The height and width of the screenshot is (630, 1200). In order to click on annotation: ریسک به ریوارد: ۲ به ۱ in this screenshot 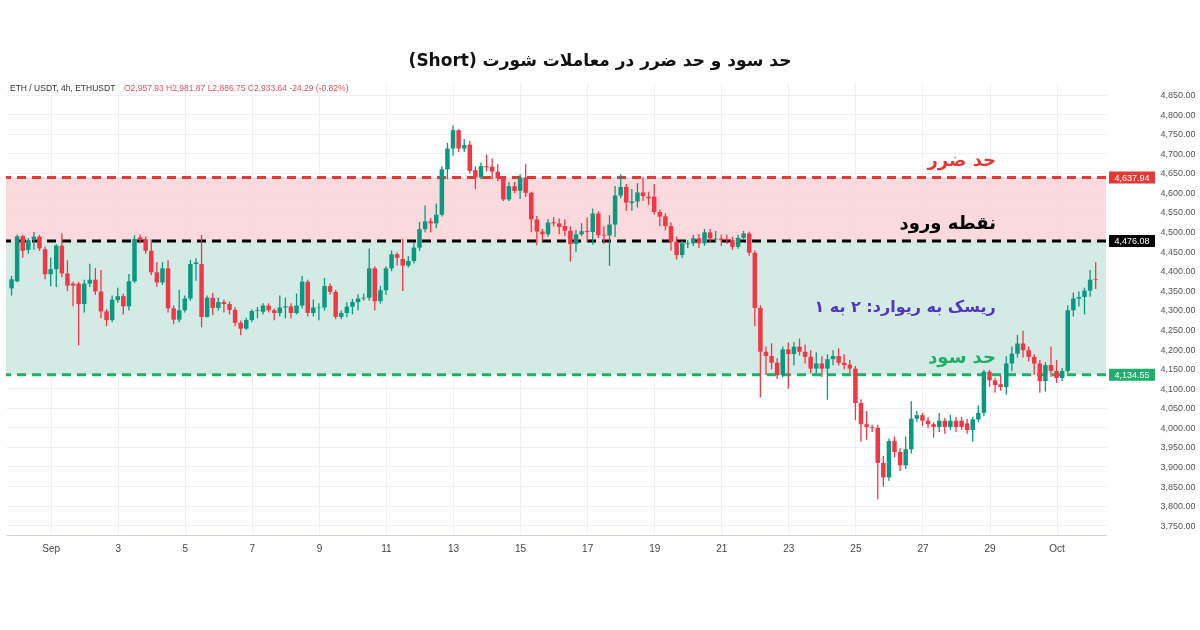, I will do `click(905, 306)`.